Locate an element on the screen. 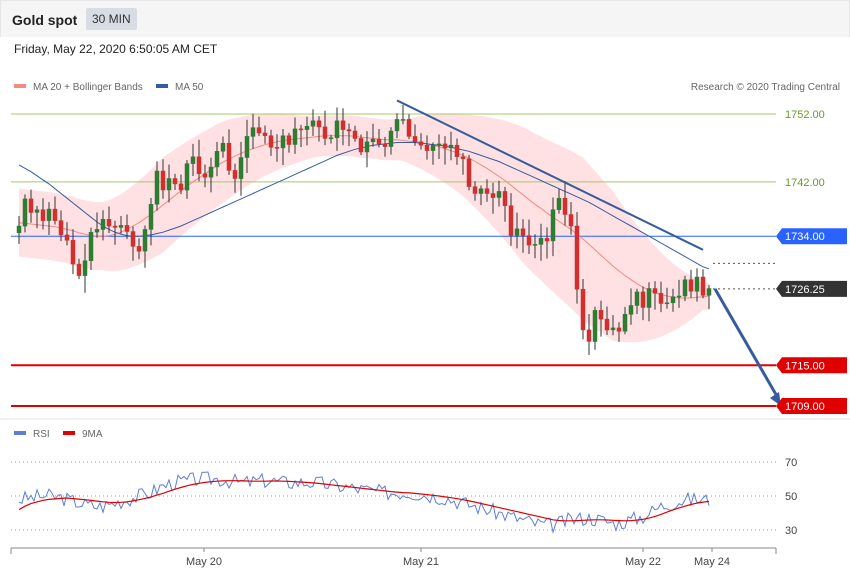 The height and width of the screenshot is (576, 850). chart-datetime: Friday, May 22, 2020 6:50:05 AM CET is located at coordinates (116, 49).